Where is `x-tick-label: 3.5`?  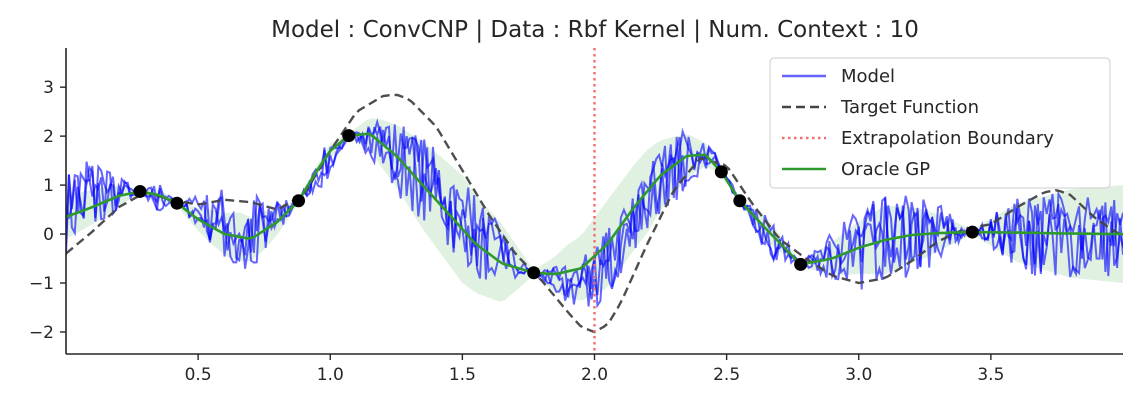
x-tick-label: 3.5 is located at coordinates (990, 375).